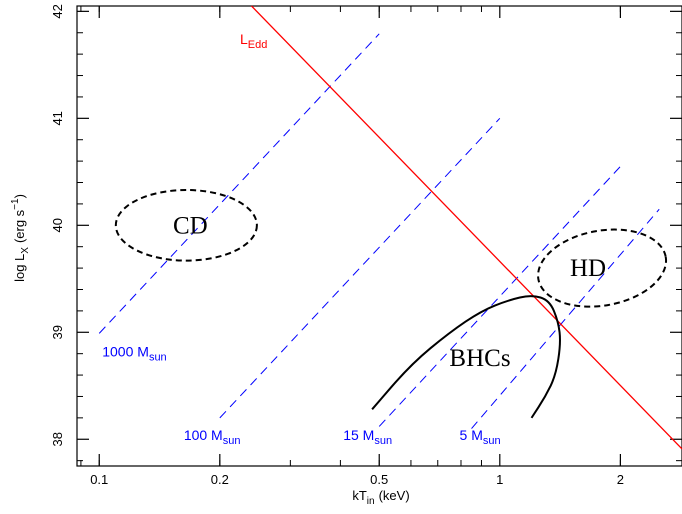 The image size is (682, 514). I want to click on y-axis-label-close: ), so click(19, 196).